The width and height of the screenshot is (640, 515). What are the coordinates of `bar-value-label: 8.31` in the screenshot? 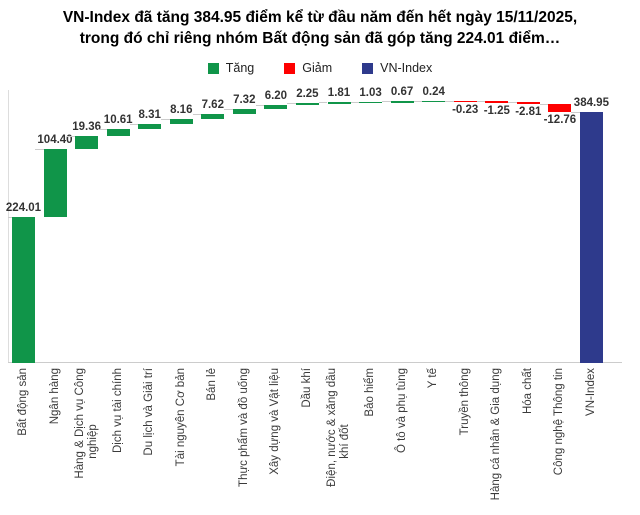 It's located at (149, 114).